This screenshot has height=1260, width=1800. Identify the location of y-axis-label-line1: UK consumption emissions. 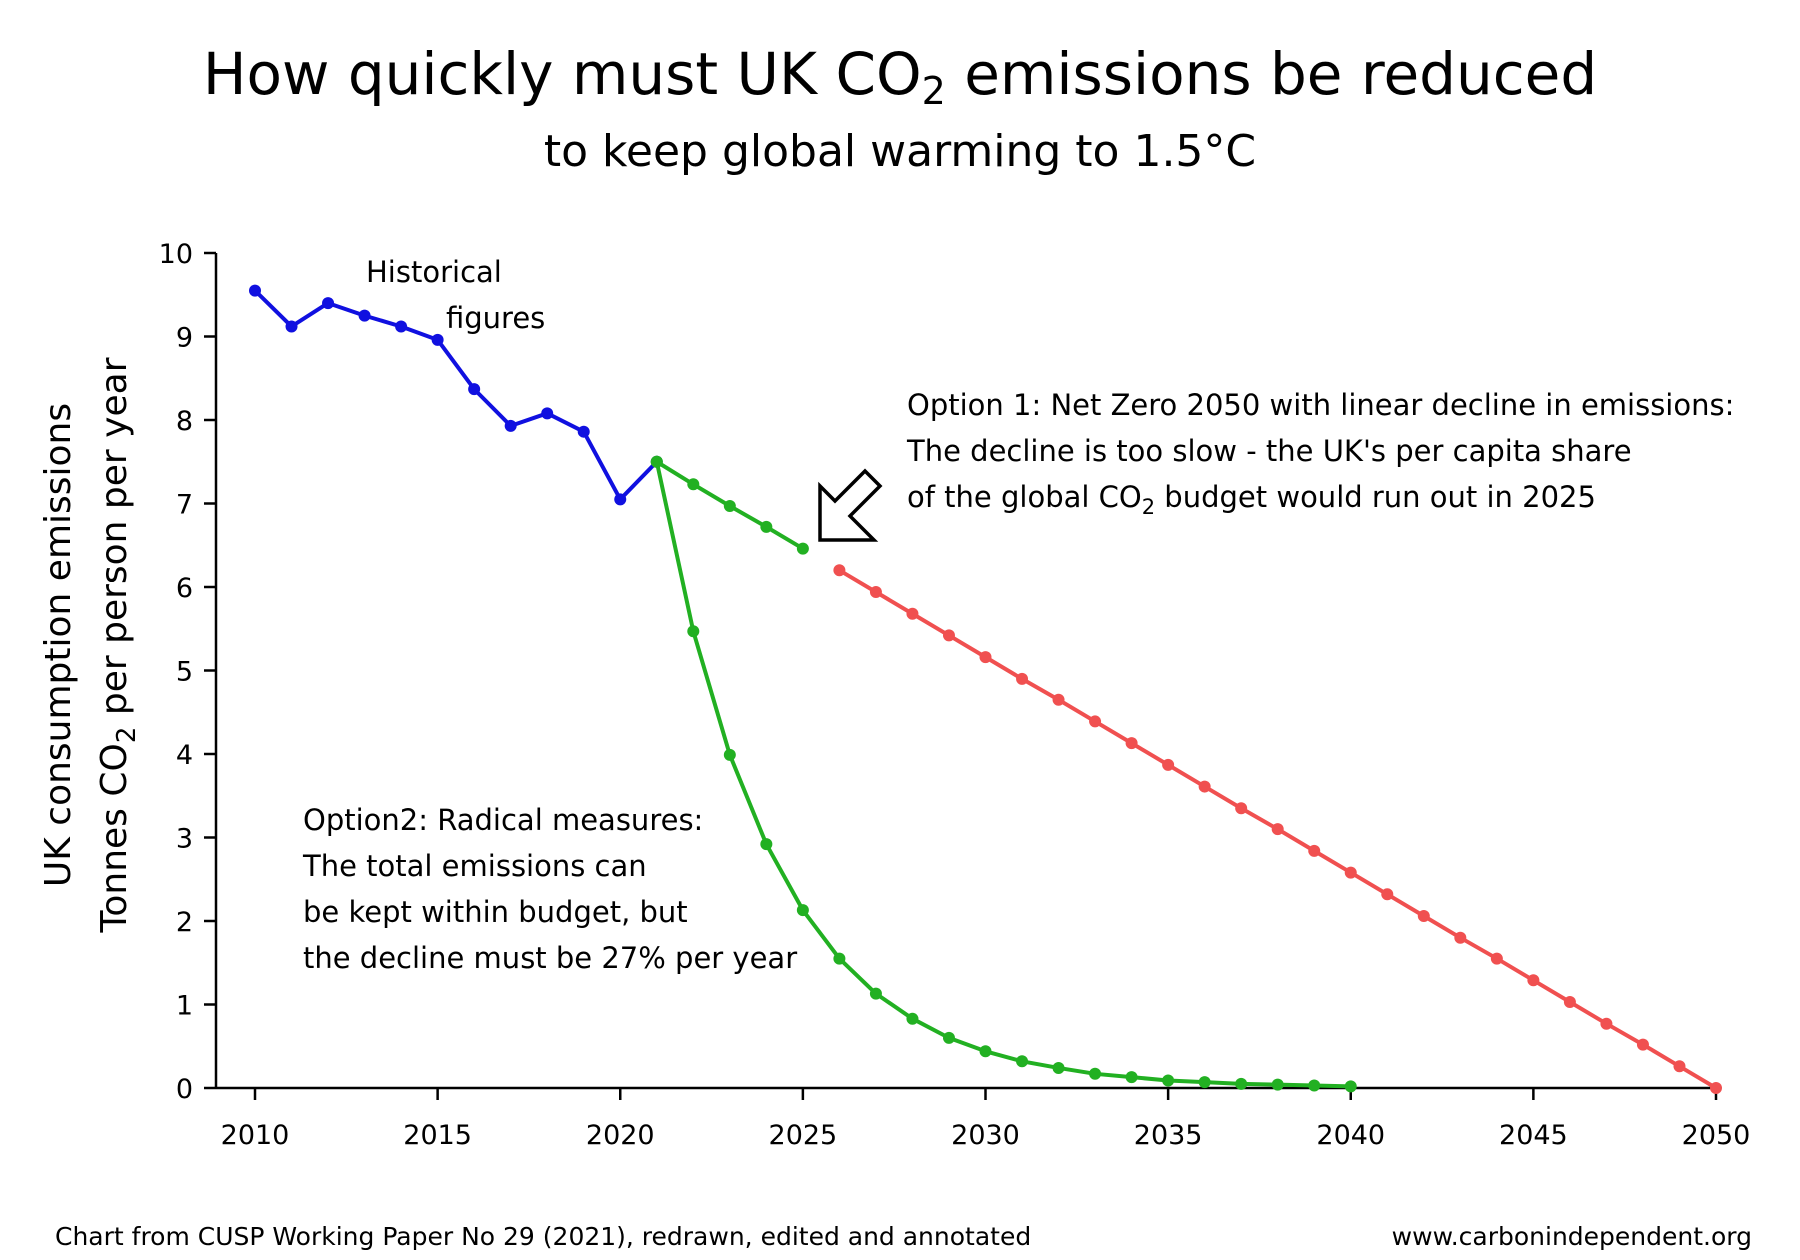
(58, 645).